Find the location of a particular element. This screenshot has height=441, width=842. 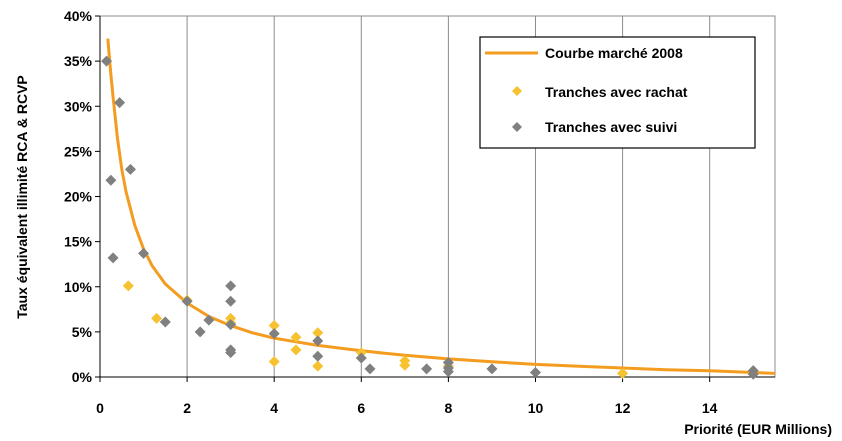

legend-label-curve: Courbe marché 2008 is located at coordinates (614, 53).